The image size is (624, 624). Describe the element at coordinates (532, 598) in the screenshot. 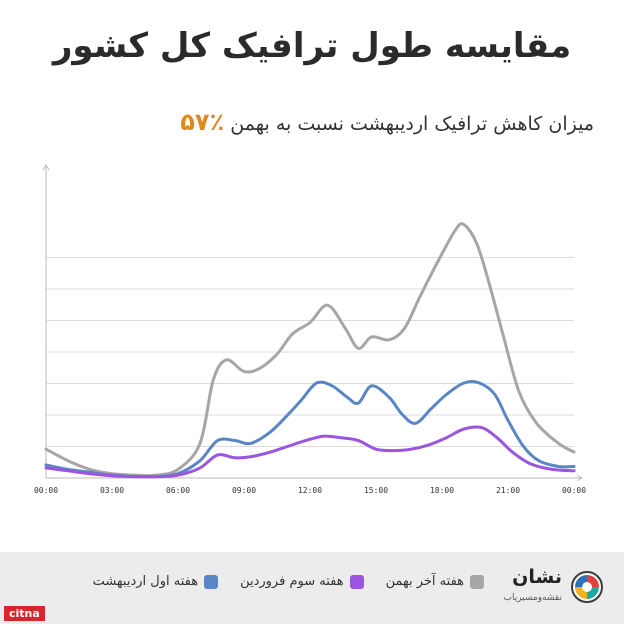

I see `logo-tagline: نقشه‌ومسیریاب` at that location.